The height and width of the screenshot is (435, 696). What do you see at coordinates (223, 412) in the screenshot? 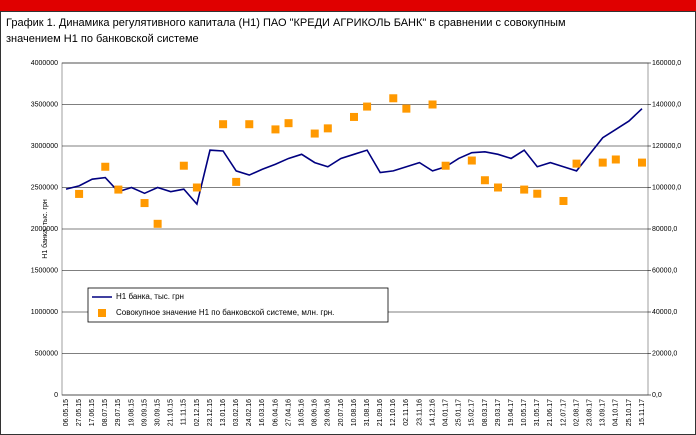
I see `x-tick-label: 13.01.16` at bounding box center [223, 412].